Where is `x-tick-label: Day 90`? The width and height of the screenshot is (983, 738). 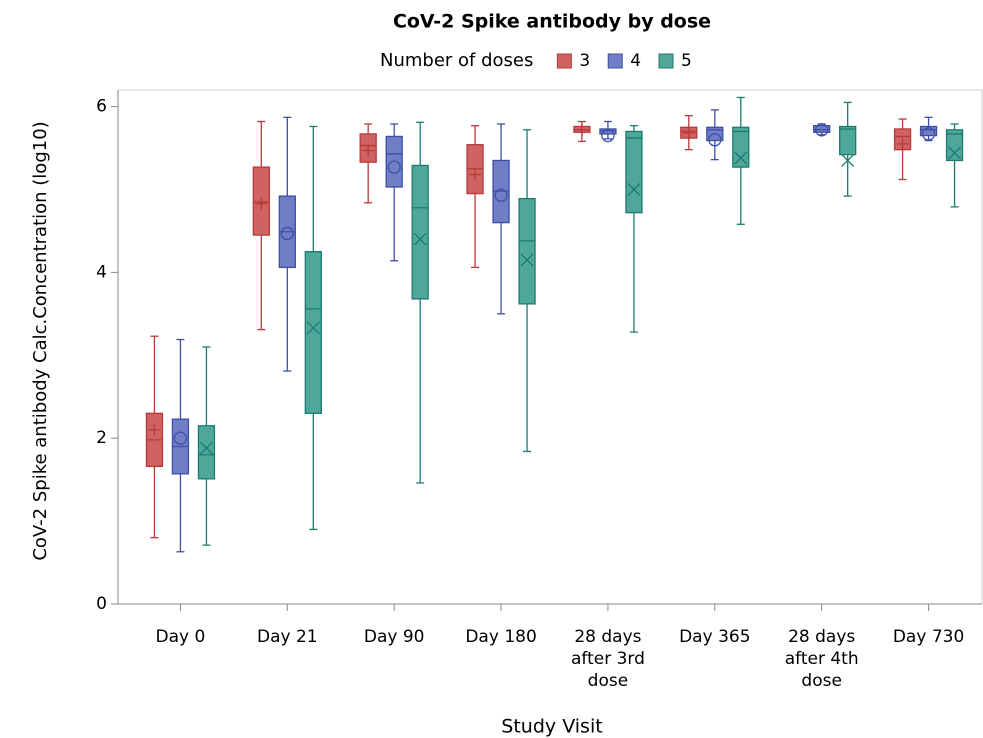
x-tick-label: Day 90 is located at coordinates (394, 637).